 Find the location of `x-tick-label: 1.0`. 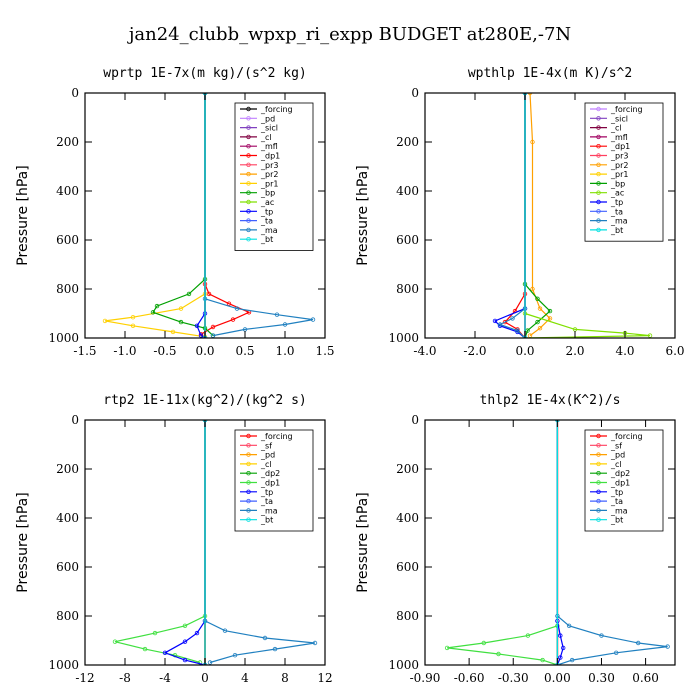

x-tick-label: 1.0 is located at coordinates (284, 351).